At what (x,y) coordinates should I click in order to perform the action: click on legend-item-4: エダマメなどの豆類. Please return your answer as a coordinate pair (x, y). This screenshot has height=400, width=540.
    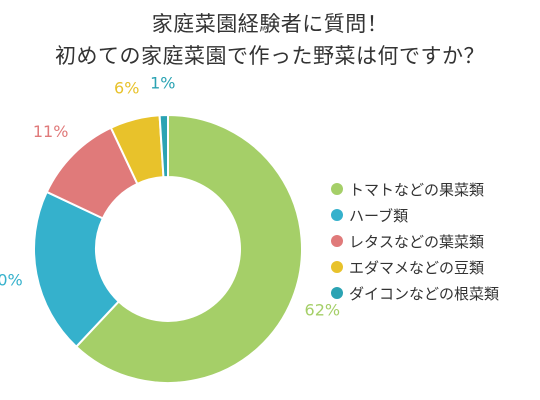
    Looking at the image, I should click on (415, 267).